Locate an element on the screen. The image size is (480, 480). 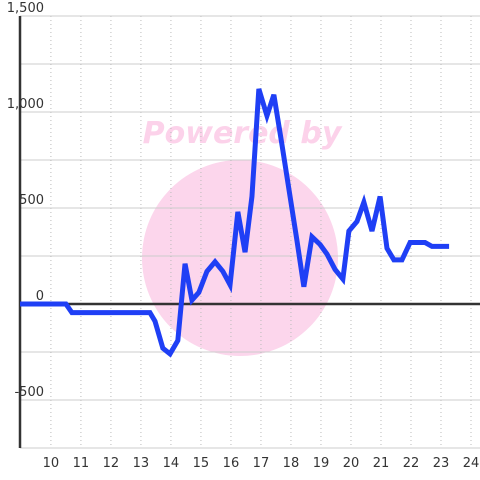
y-tick-label: 1,500 is located at coordinates (25, 8).